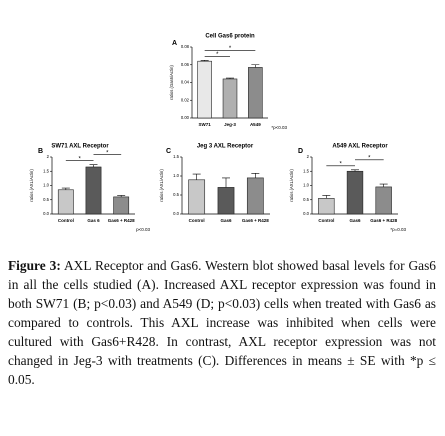 This screenshot has width=445, height=436. I want to click on x-tick-label: A549, so click(255, 124).